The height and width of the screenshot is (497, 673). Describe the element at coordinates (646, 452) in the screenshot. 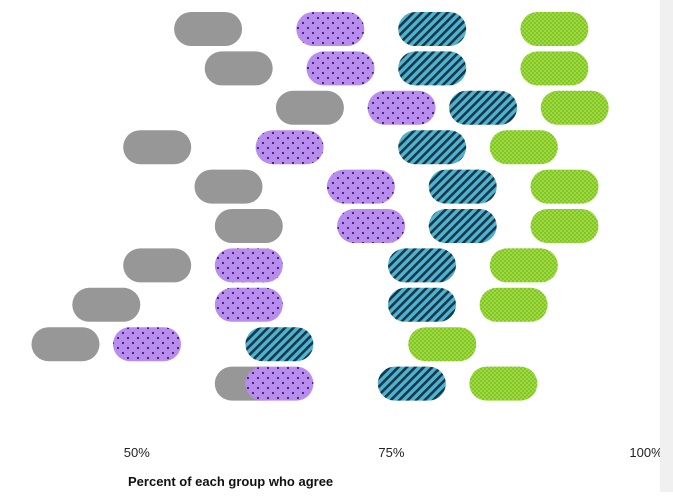

I see `x-tick-label: 100%` at that location.